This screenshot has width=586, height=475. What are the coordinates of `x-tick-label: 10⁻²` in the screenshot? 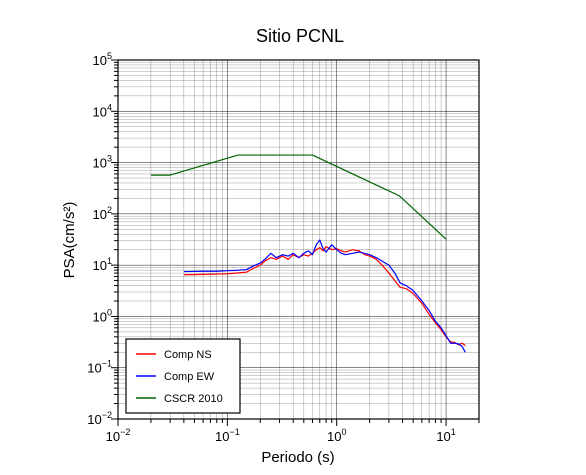 It's located at (118, 435).